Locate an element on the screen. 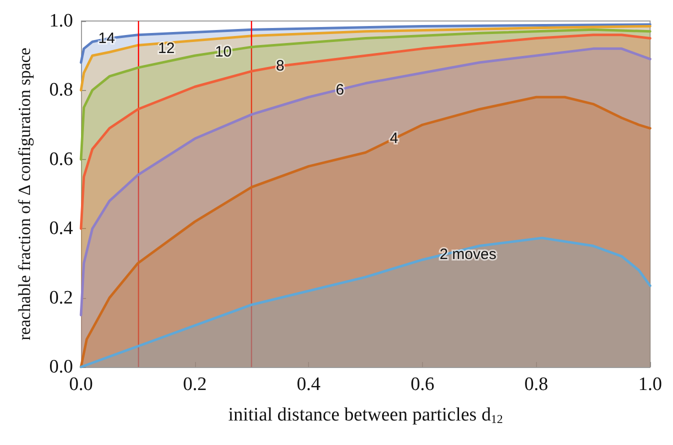  y-axis-title: reachable fraction of Δ configuration space is located at coordinates (24, 194).